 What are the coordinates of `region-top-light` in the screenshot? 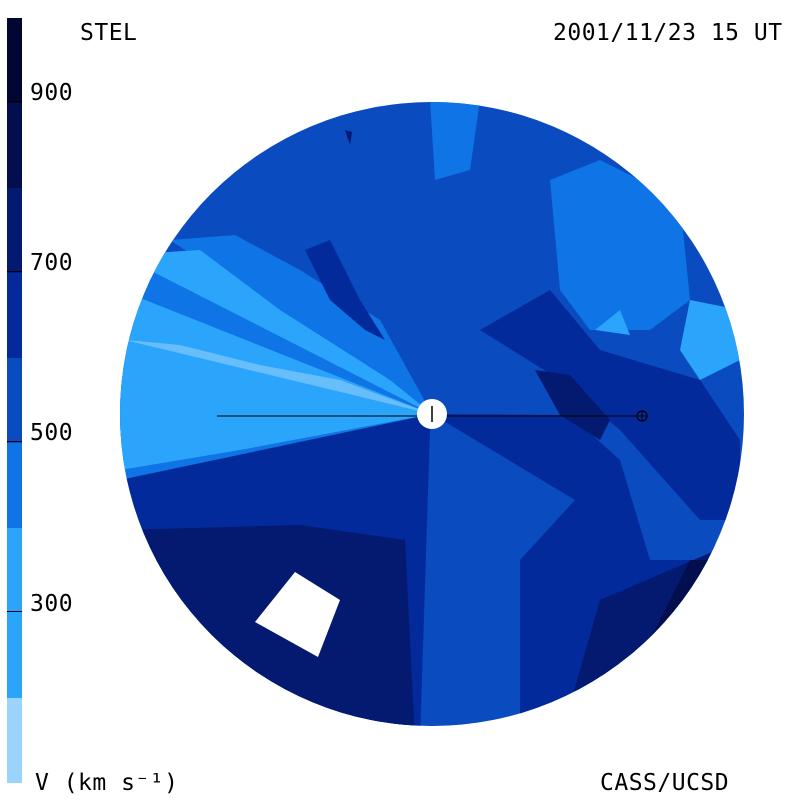 It's located at (455, 141).